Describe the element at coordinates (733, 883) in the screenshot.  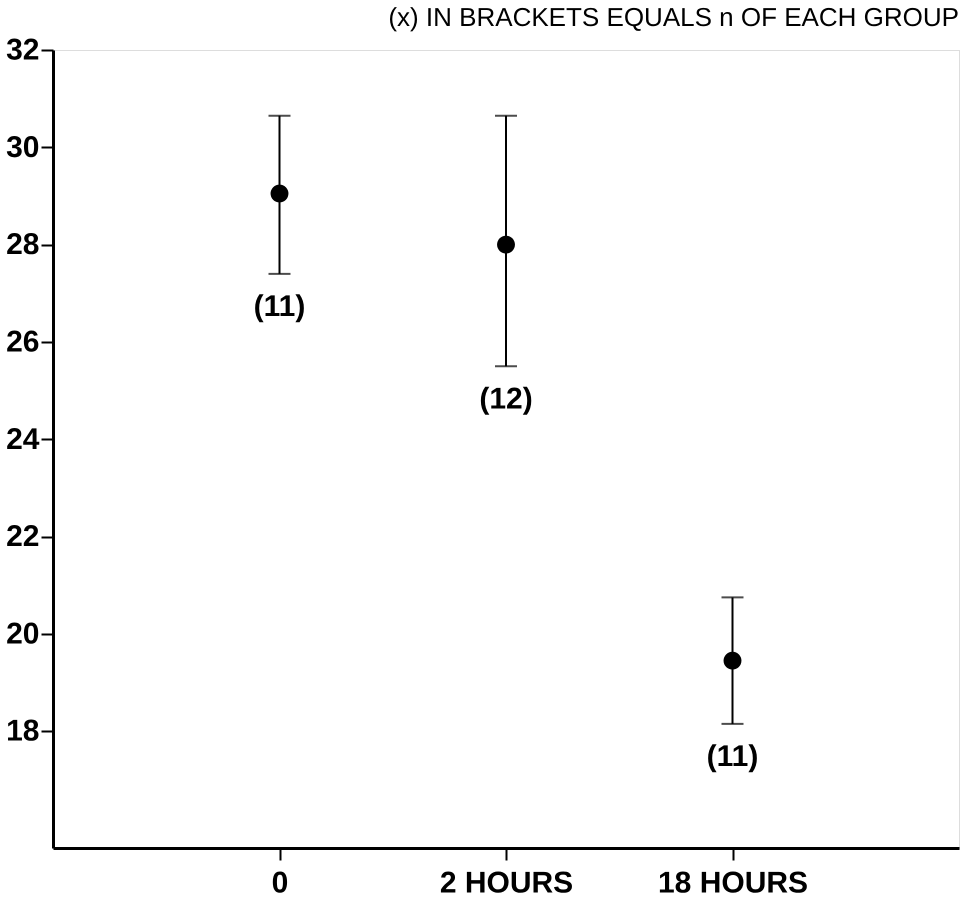
I see `x-tick-label: 18 HOURS` at that location.